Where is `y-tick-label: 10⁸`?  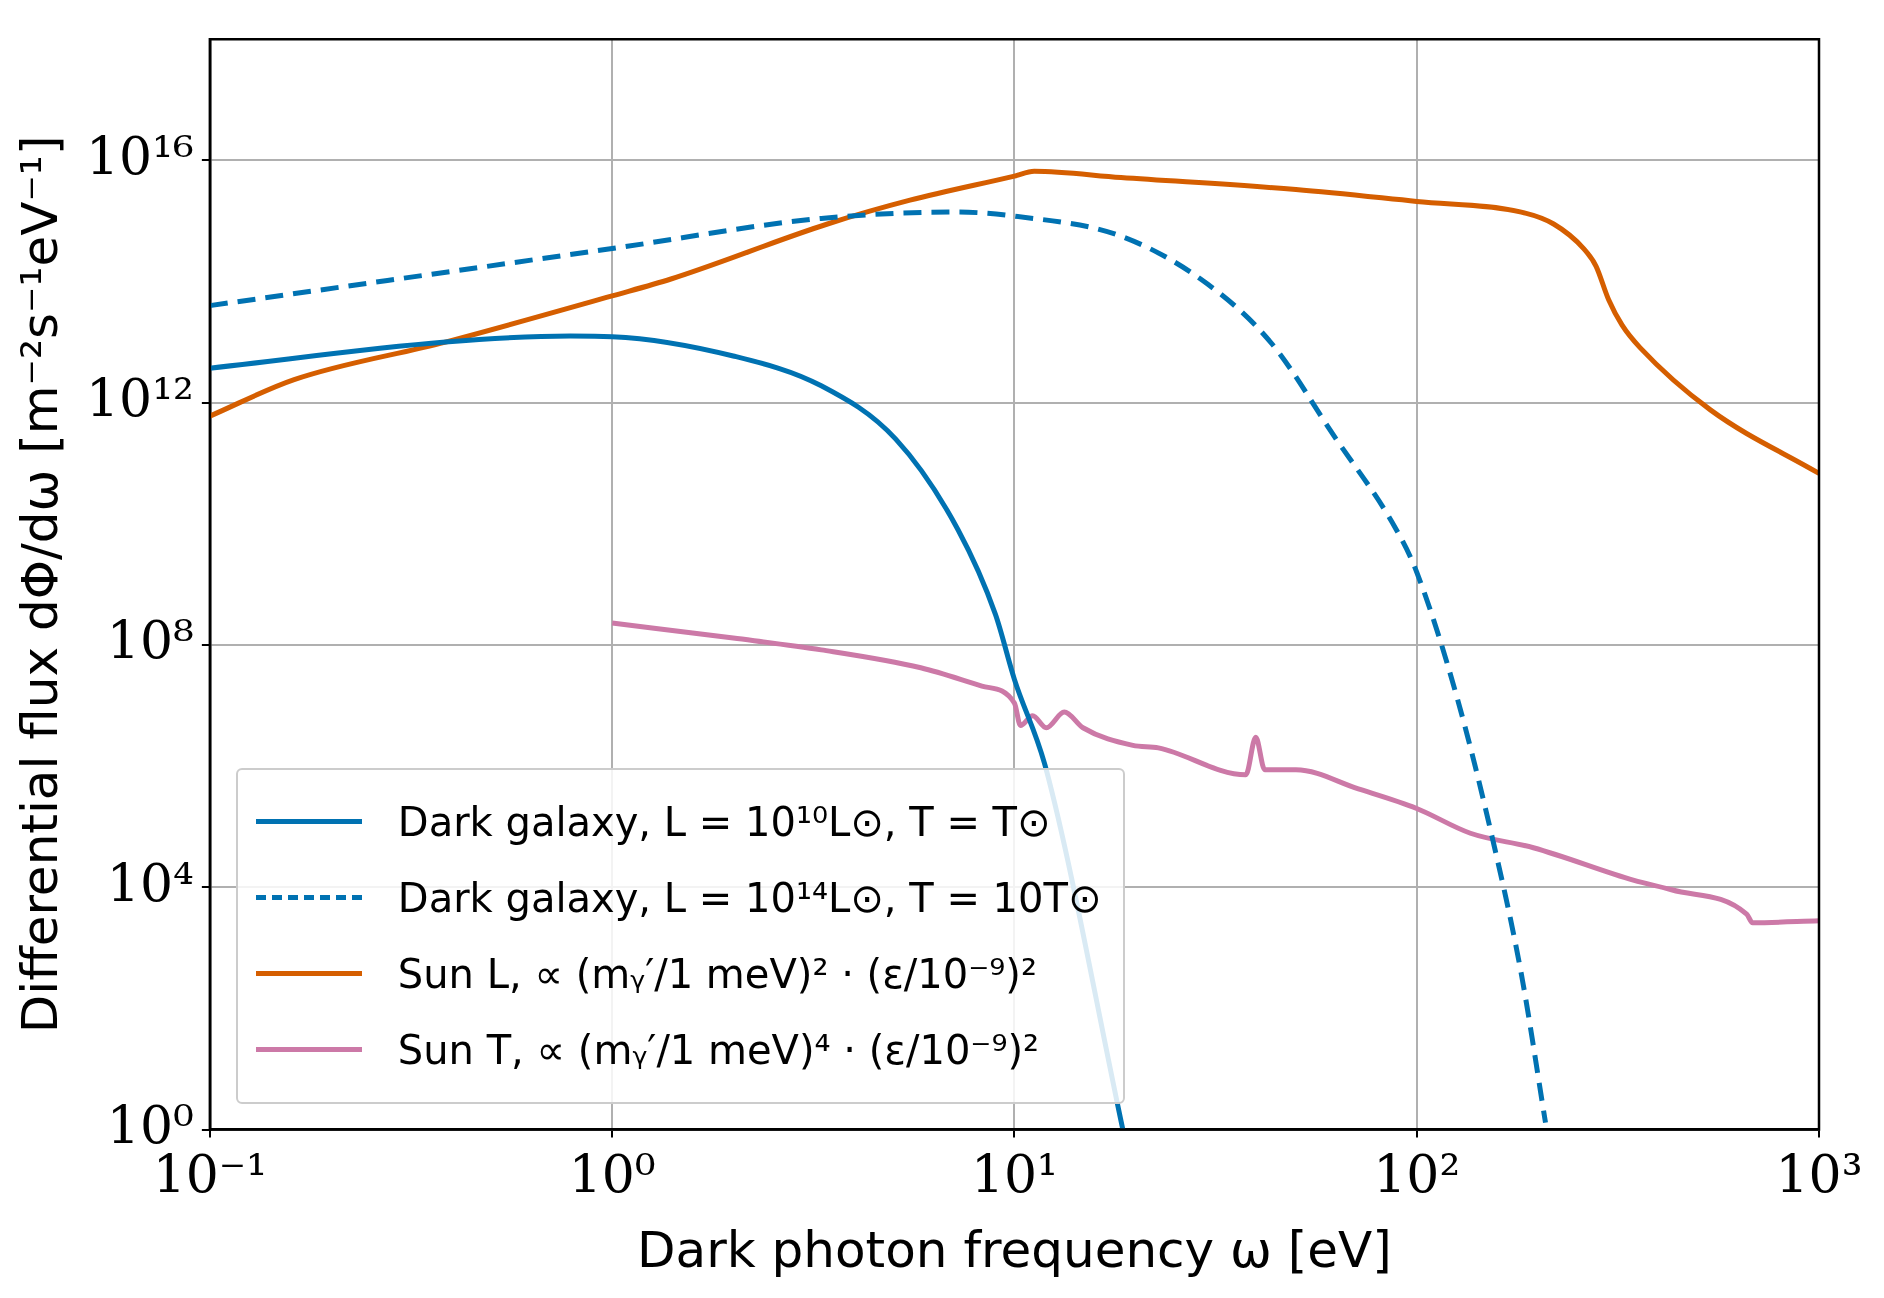 y-tick-label: 10⁸ is located at coordinates (150, 640).